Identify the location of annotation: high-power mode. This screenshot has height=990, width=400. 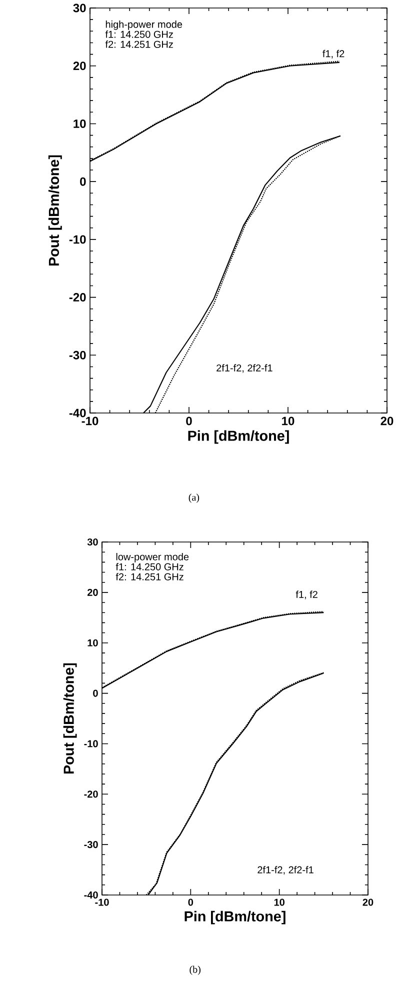
(144, 25).